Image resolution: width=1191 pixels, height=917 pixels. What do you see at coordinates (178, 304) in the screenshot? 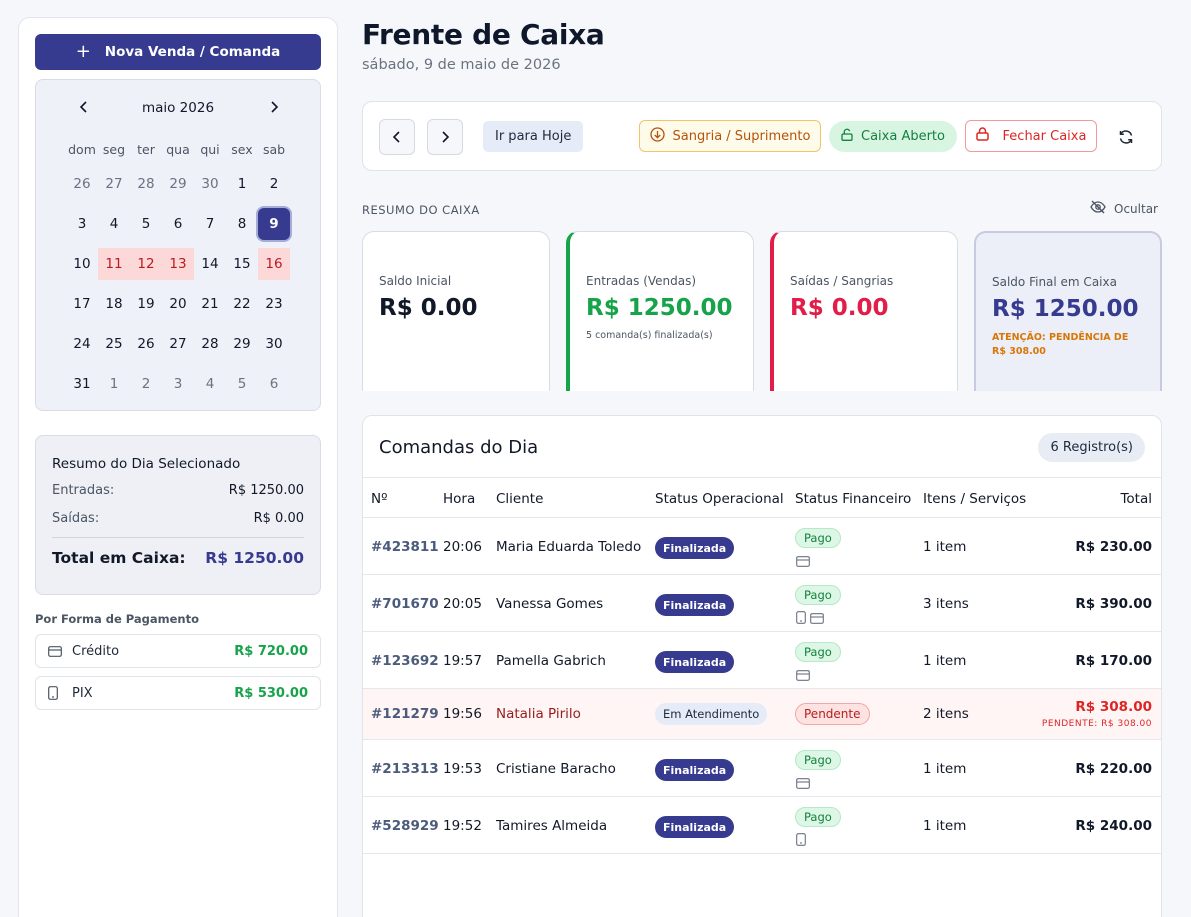
I see `calendar-day: 20` at bounding box center [178, 304].